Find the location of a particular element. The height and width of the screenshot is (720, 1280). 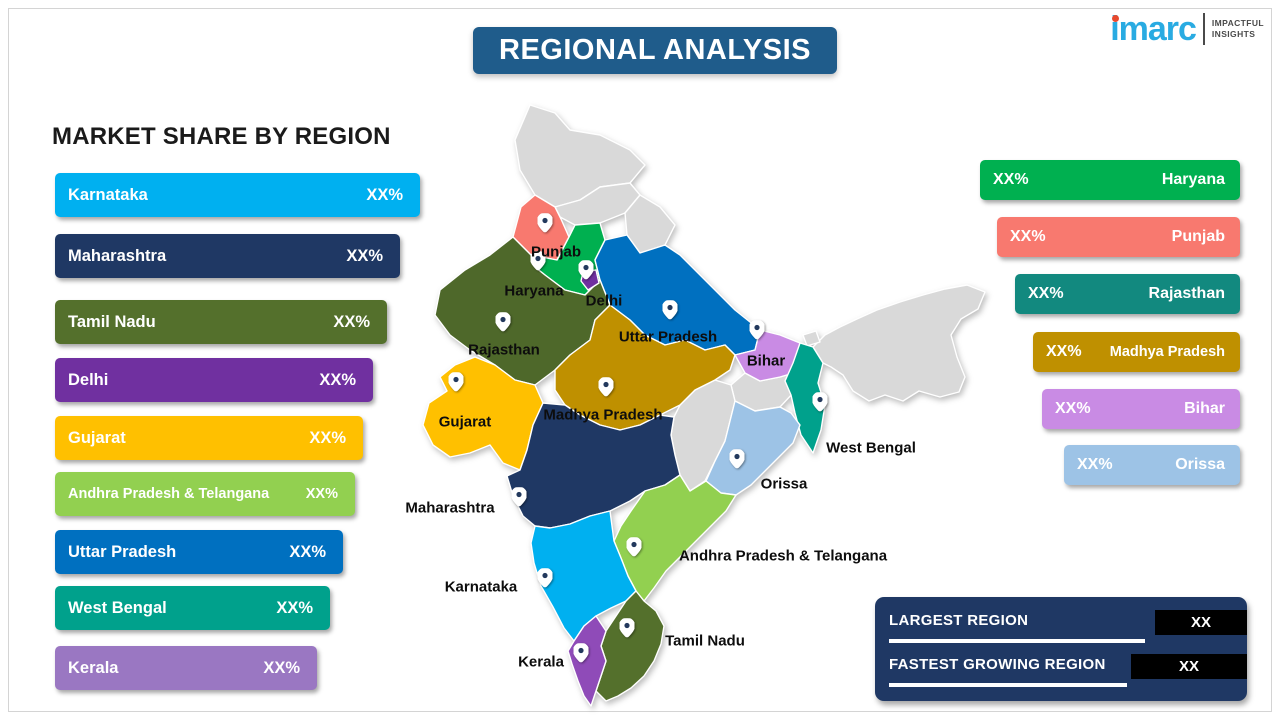

state-orissa is located at coordinates (753, 448).